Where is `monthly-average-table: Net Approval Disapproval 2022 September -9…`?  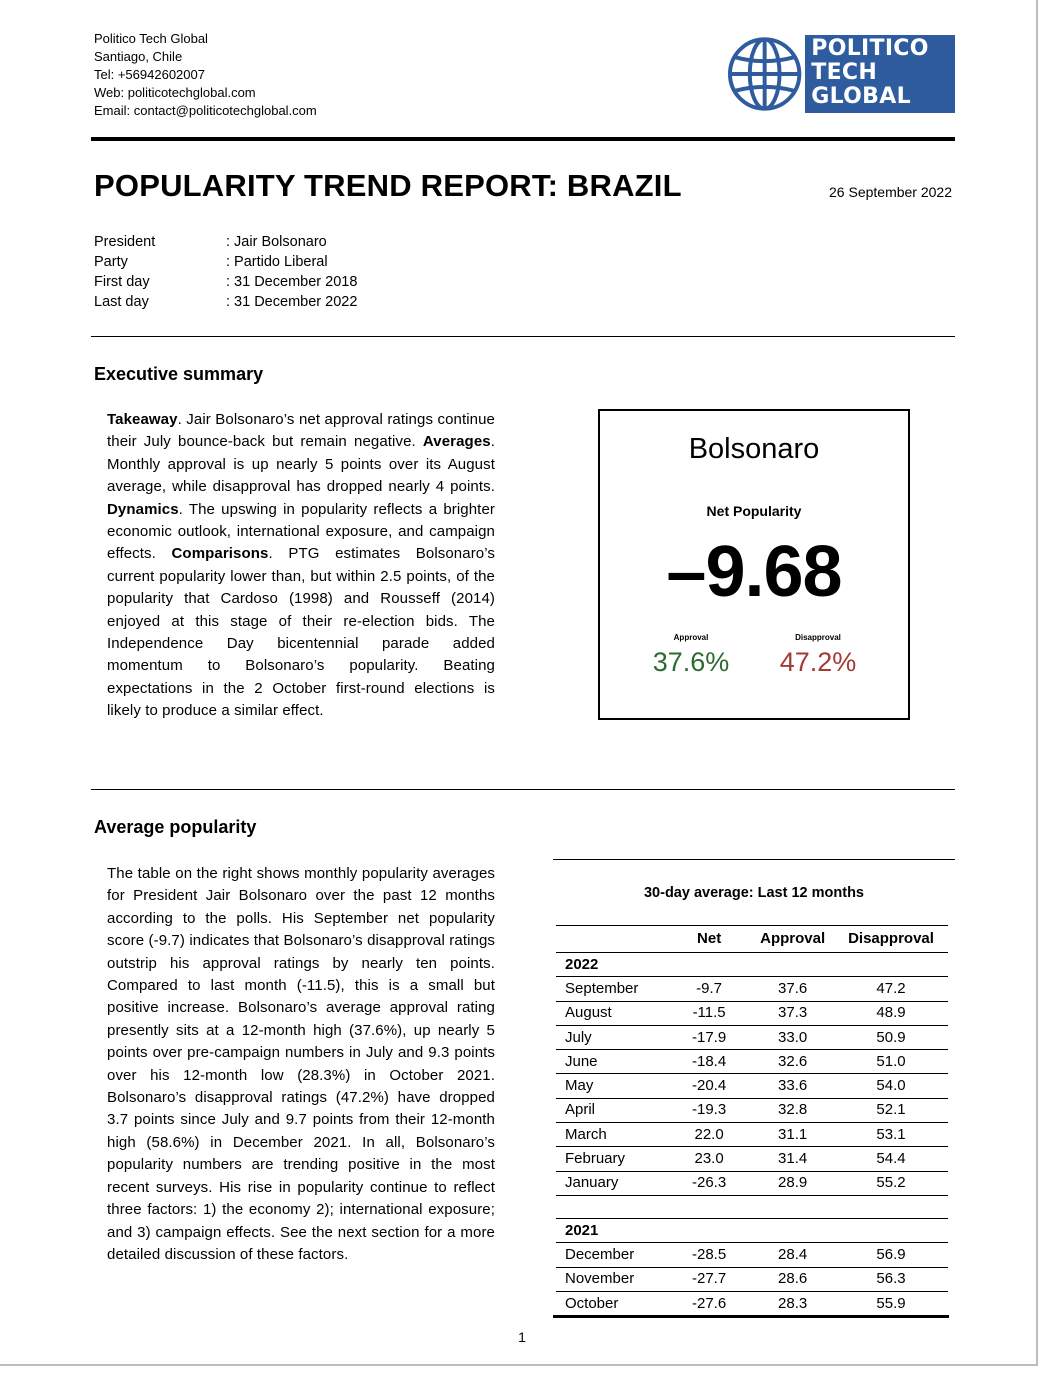
monthly-average-table: Net Approval Disapproval 2022 September -9… is located at coordinates (752, 1120).